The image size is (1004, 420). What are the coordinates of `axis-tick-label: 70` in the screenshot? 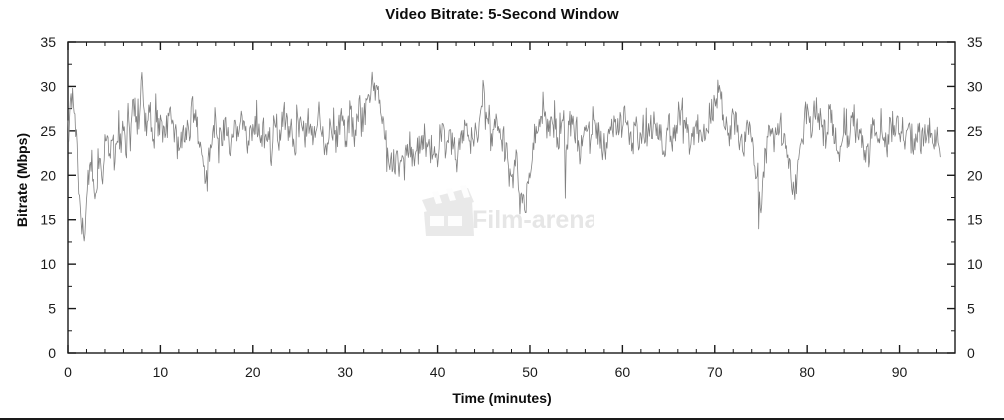 It's located at (715, 372).